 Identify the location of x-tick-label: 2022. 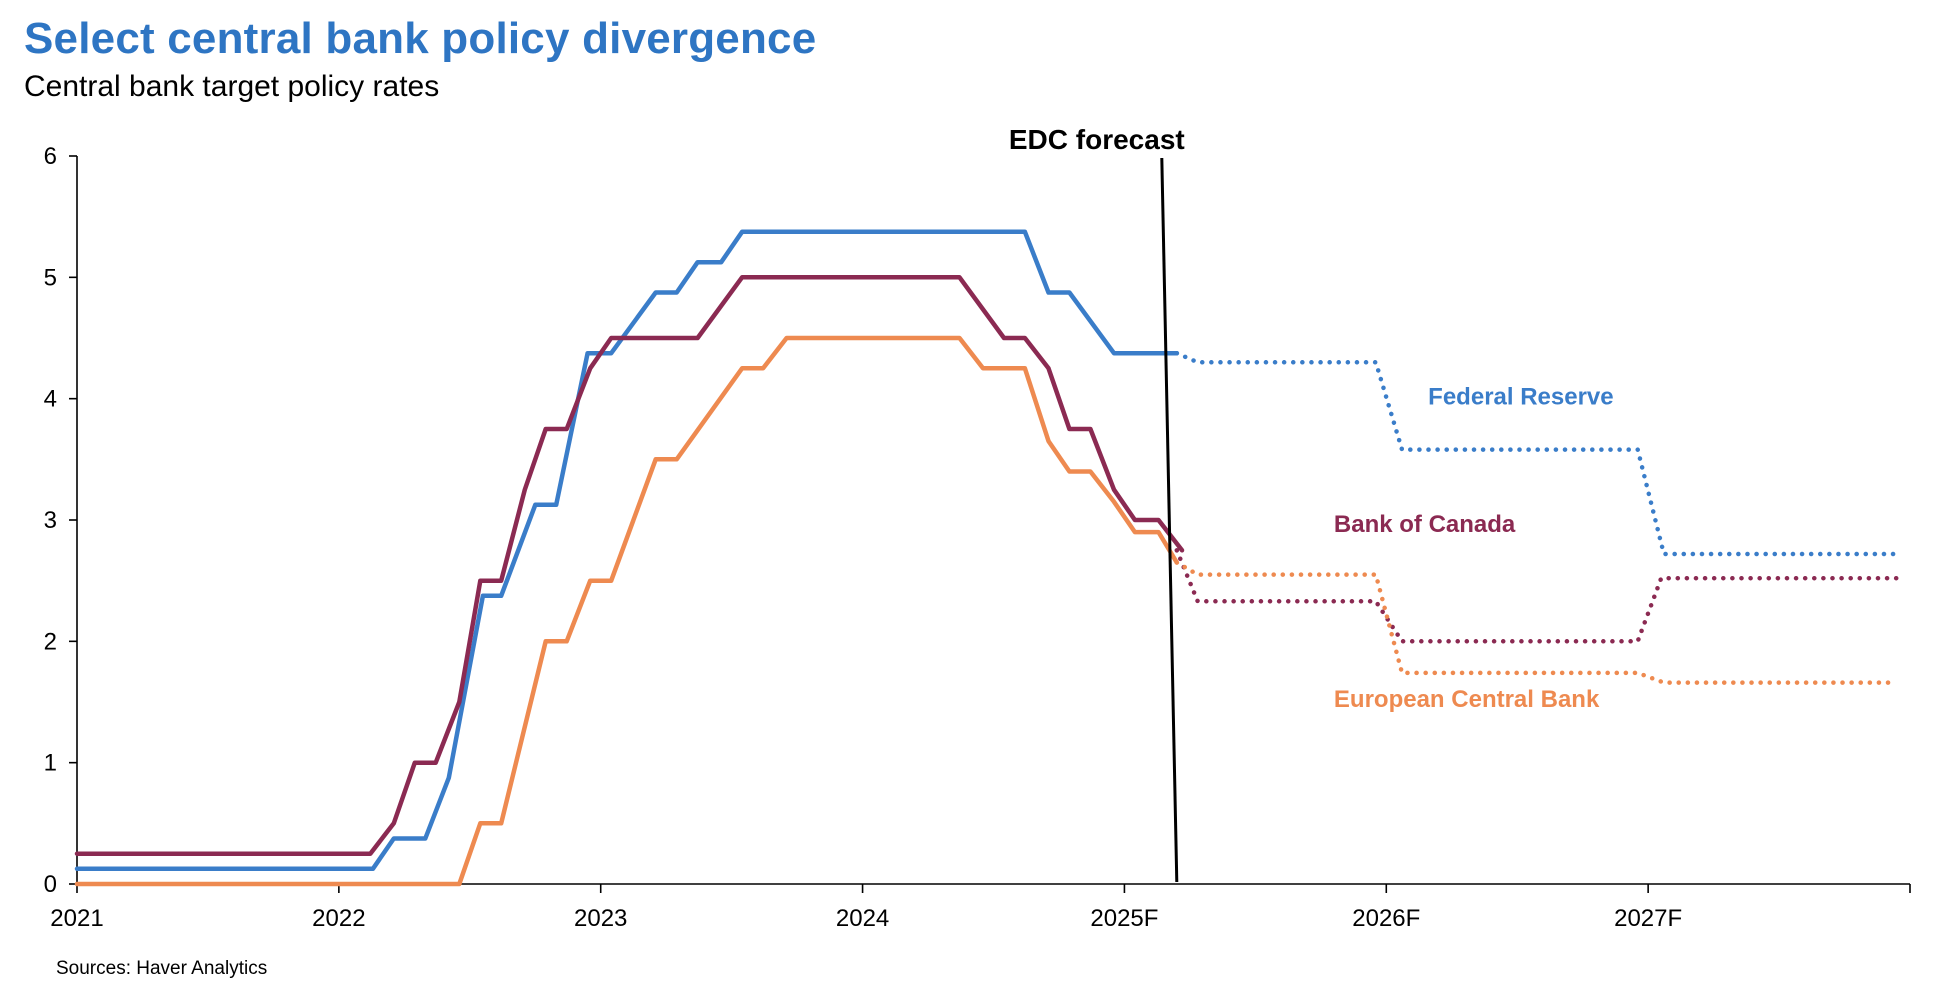
(338, 918).